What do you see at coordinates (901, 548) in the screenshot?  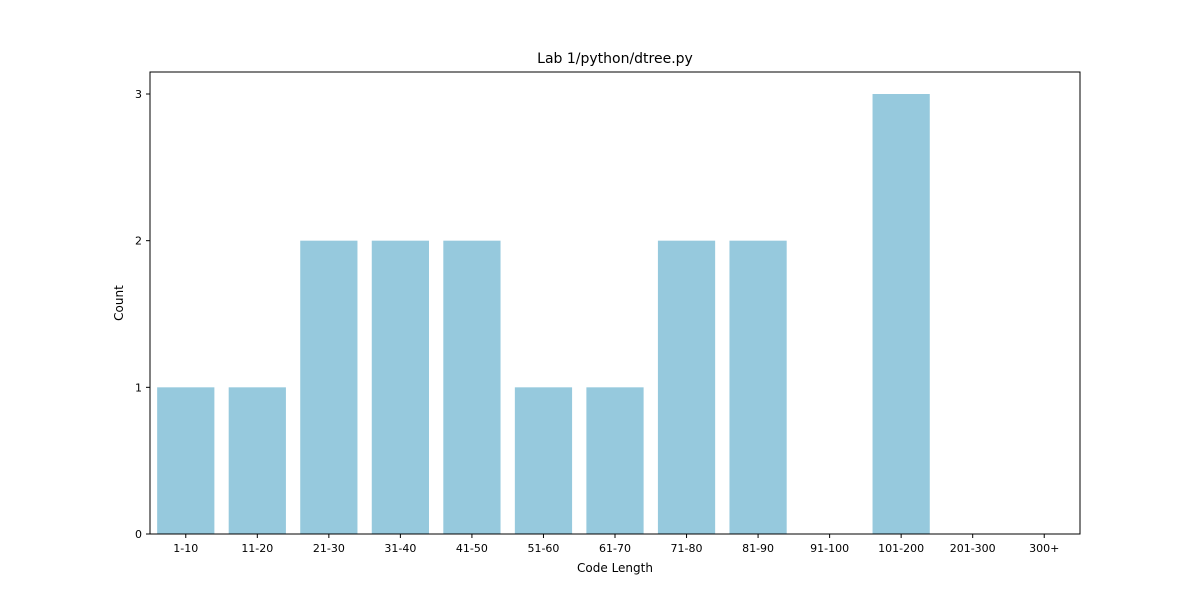 I see `x-tick-label: 101-200` at bounding box center [901, 548].